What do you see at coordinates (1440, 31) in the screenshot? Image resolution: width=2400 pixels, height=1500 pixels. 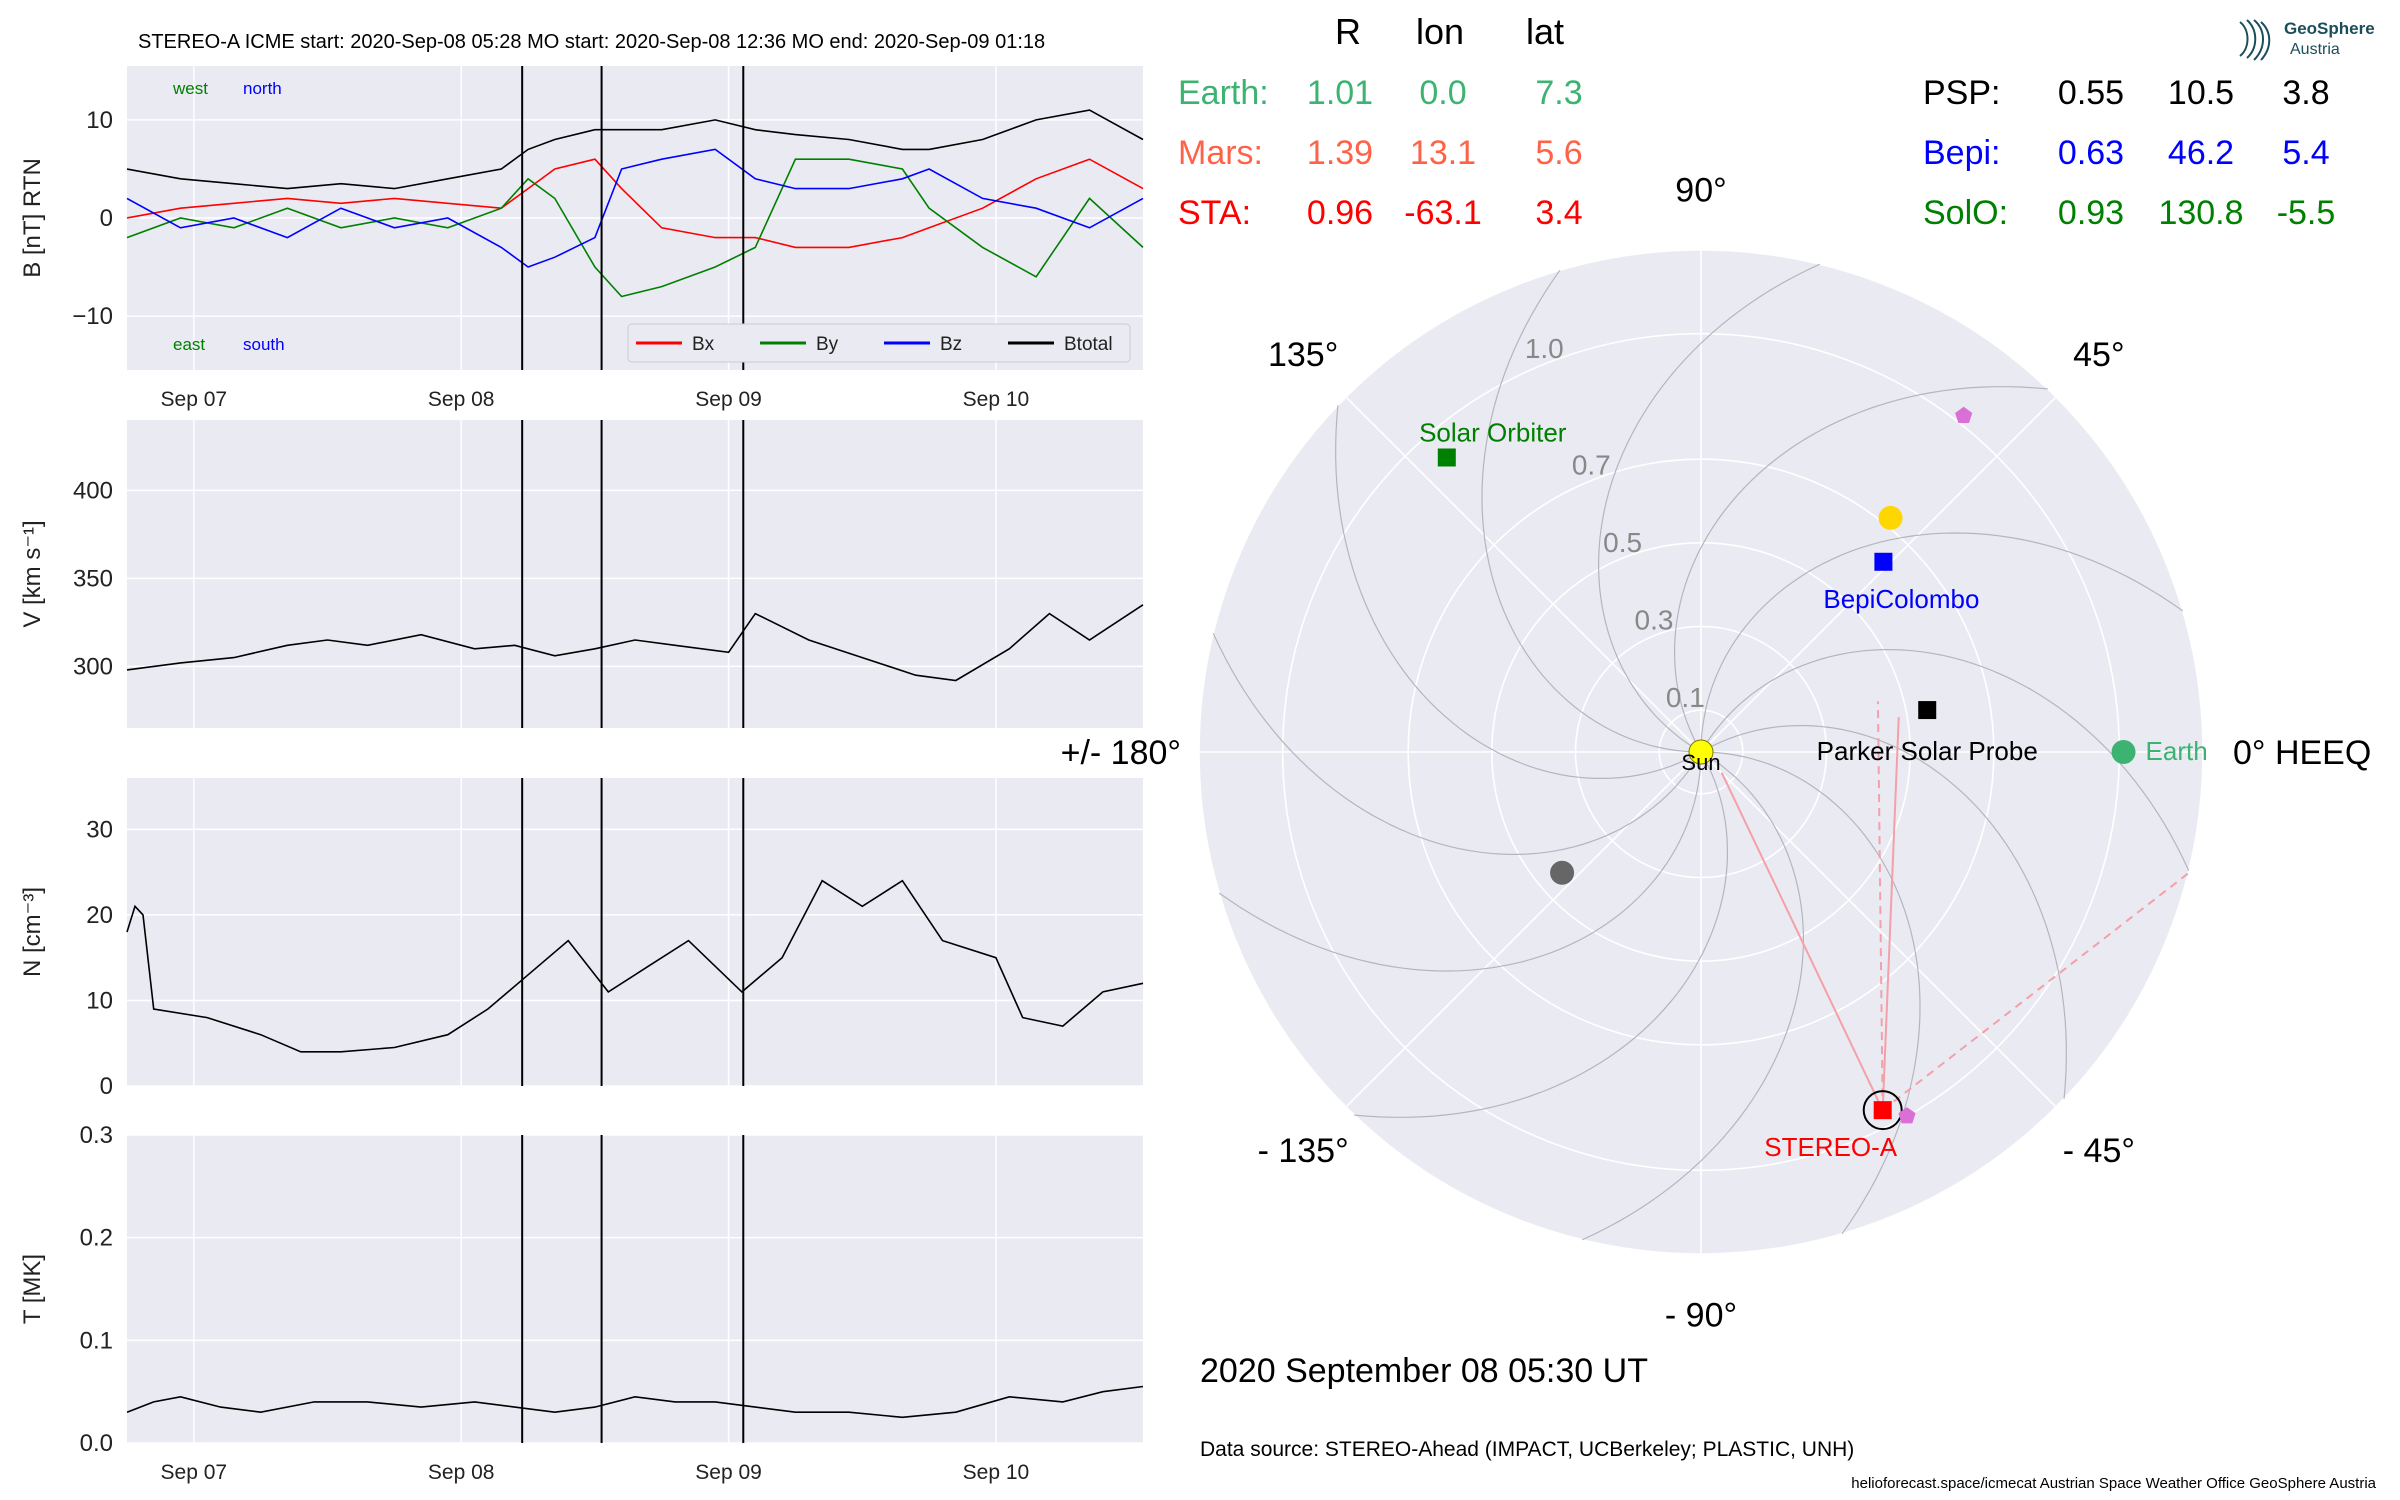 I see `table-header-lon: lon` at bounding box center [1440, 31].